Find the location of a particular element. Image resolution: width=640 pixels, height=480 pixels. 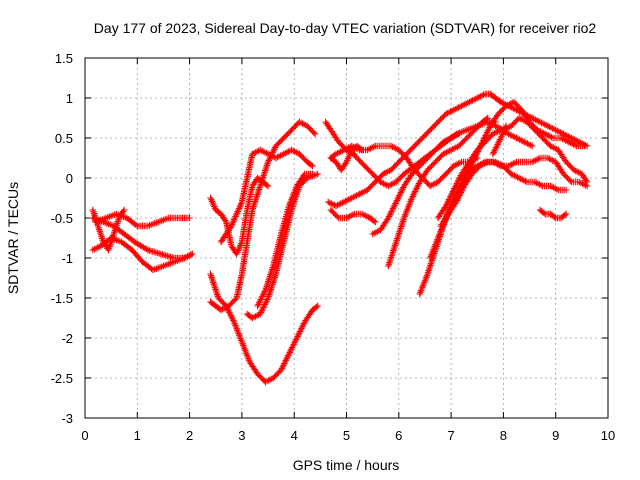

x-tick-label: 0 is located at coordinates (84, 435).